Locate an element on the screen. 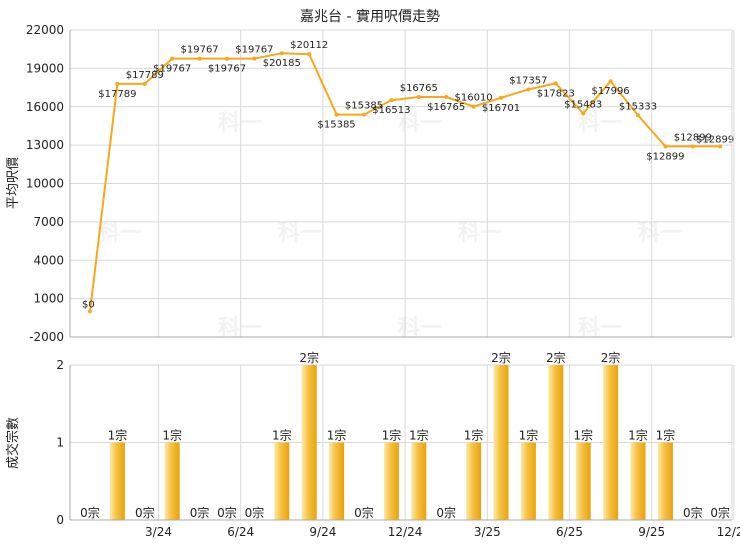 The image size is (740, 554). bar-y-tick-label: 0 is located at coordinates (60, 520).